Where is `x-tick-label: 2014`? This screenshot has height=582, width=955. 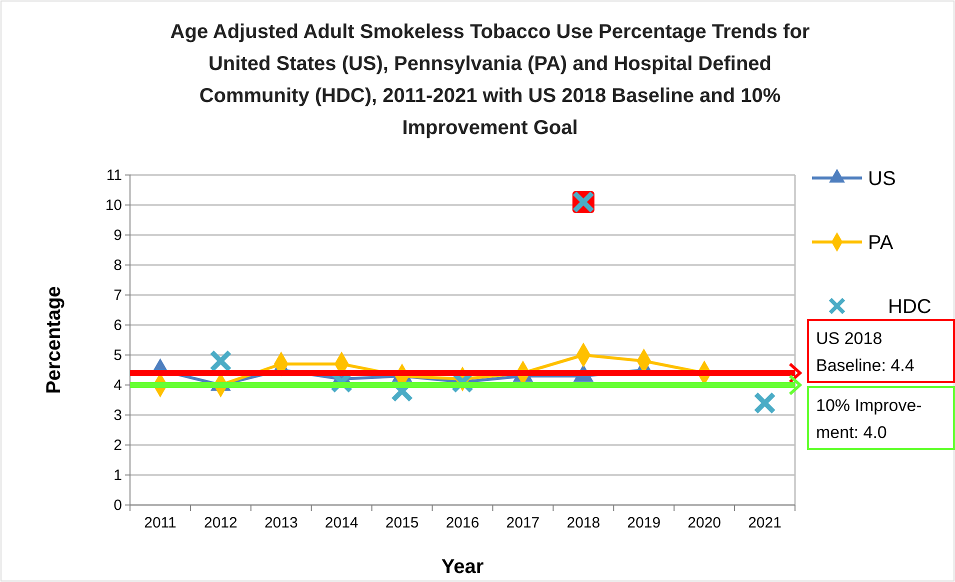 x-tick-label: 2014 is located at coordinates (341, 523).